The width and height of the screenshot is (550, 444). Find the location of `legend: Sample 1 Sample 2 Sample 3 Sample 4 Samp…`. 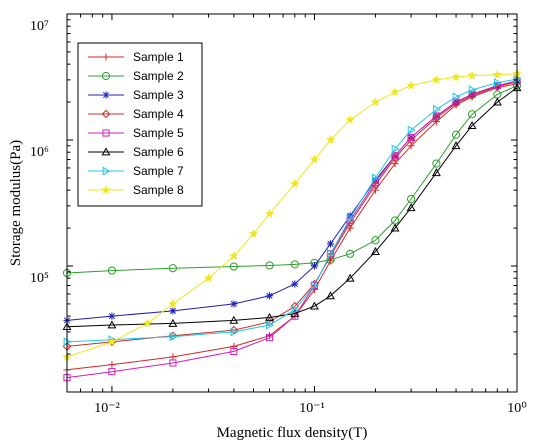

legend: Sample 1 Sample 2 Sample 3 Sample 4 Samp… is located at coordinates (140, 124).